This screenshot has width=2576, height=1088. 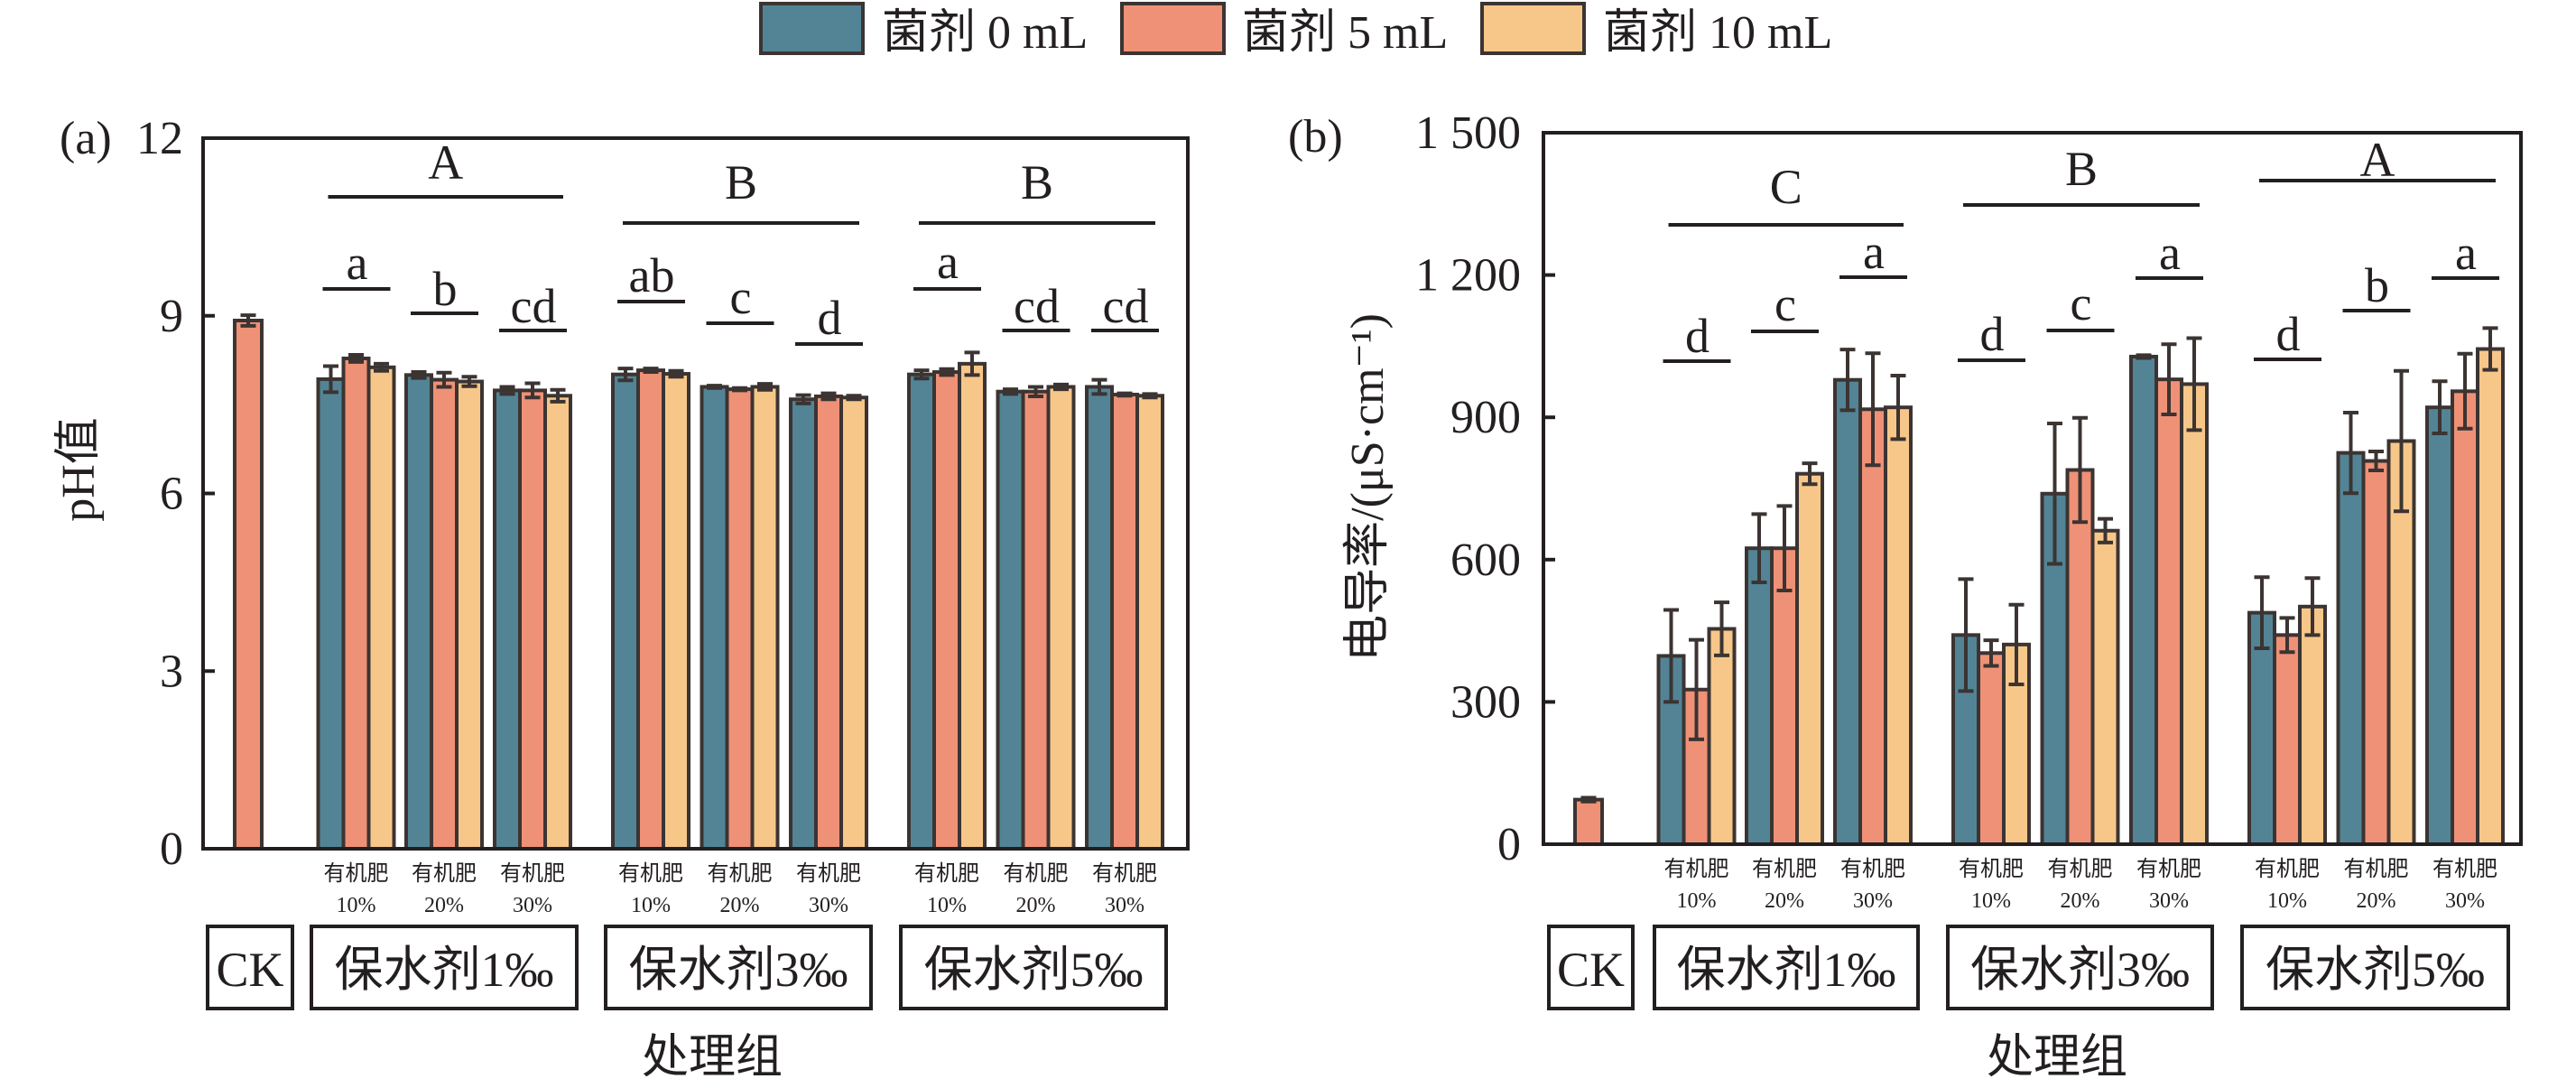 What do you see at coordinates (1588, 821) in the screenshot?
I see `bar-ck` at bounding box center [1588, 821].